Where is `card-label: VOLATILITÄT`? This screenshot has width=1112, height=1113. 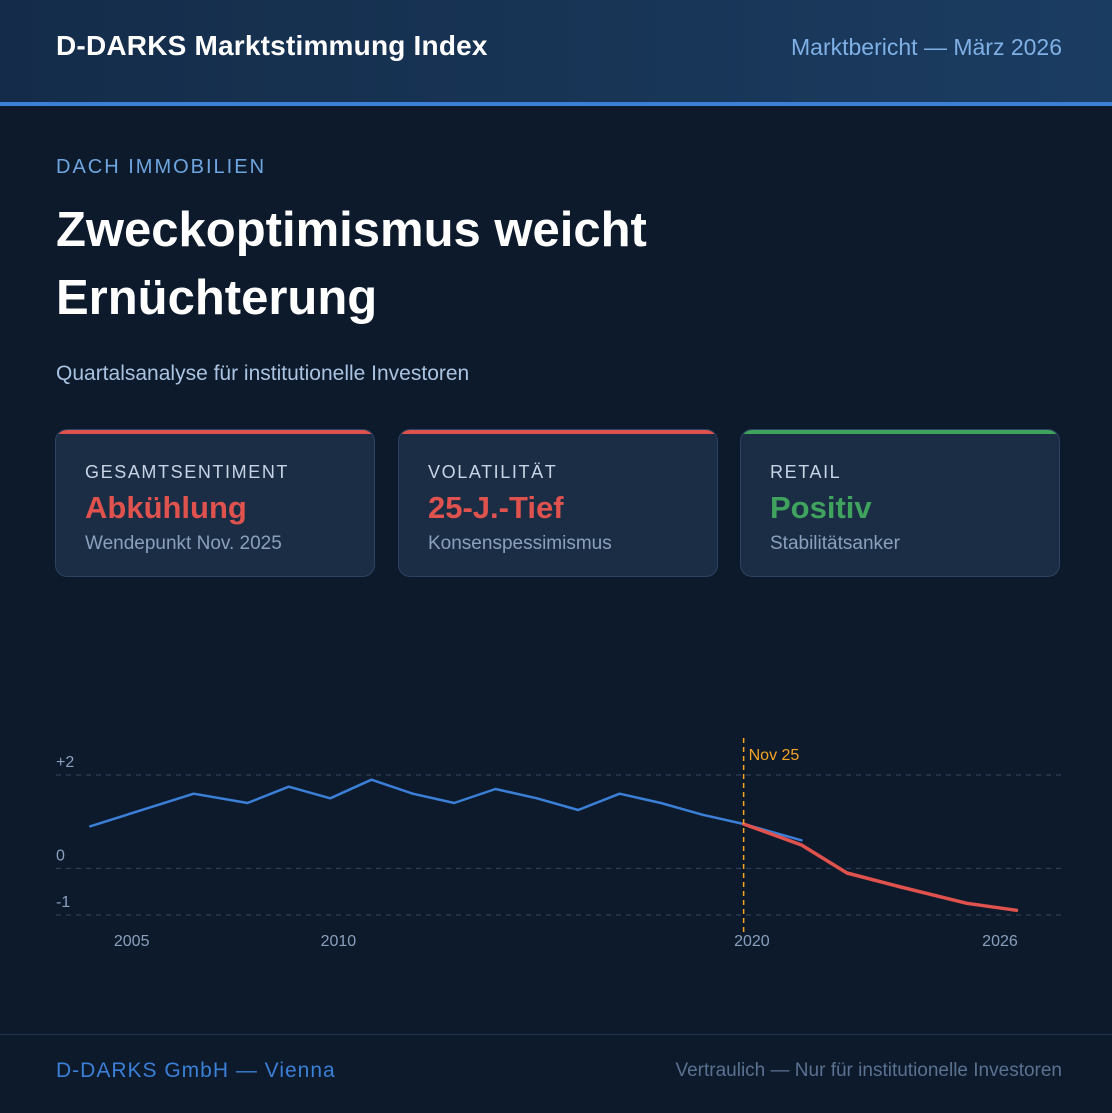 card-label: VOLATILITÄT is located at coordinates (493, 472).